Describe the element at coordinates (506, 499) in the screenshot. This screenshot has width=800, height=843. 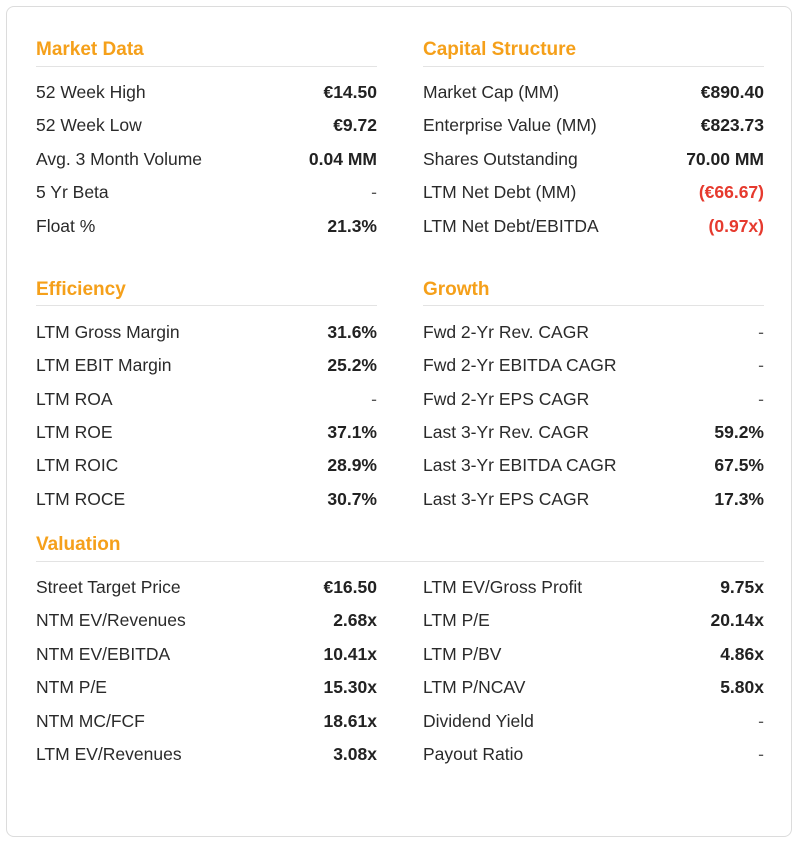
I see `row-label: Last 3-Yr EPS CAGR` at that location.